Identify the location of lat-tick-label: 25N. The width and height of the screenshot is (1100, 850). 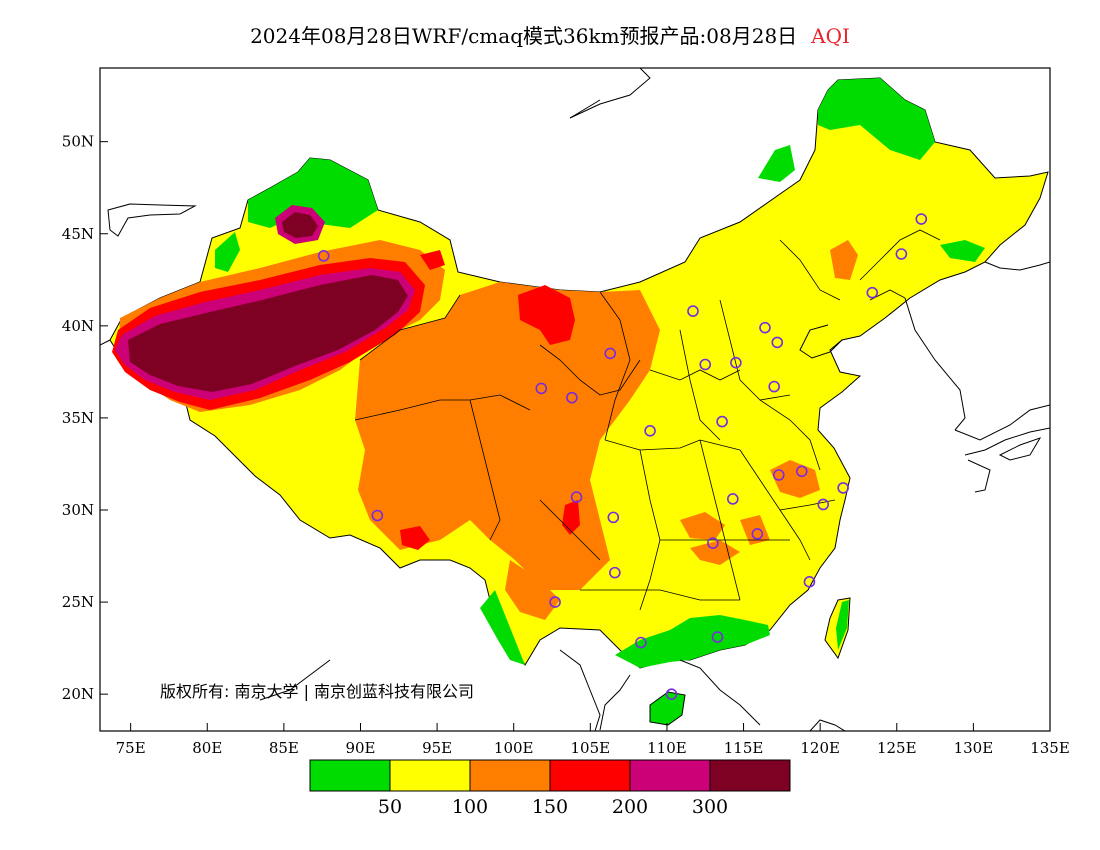
(78, 602).